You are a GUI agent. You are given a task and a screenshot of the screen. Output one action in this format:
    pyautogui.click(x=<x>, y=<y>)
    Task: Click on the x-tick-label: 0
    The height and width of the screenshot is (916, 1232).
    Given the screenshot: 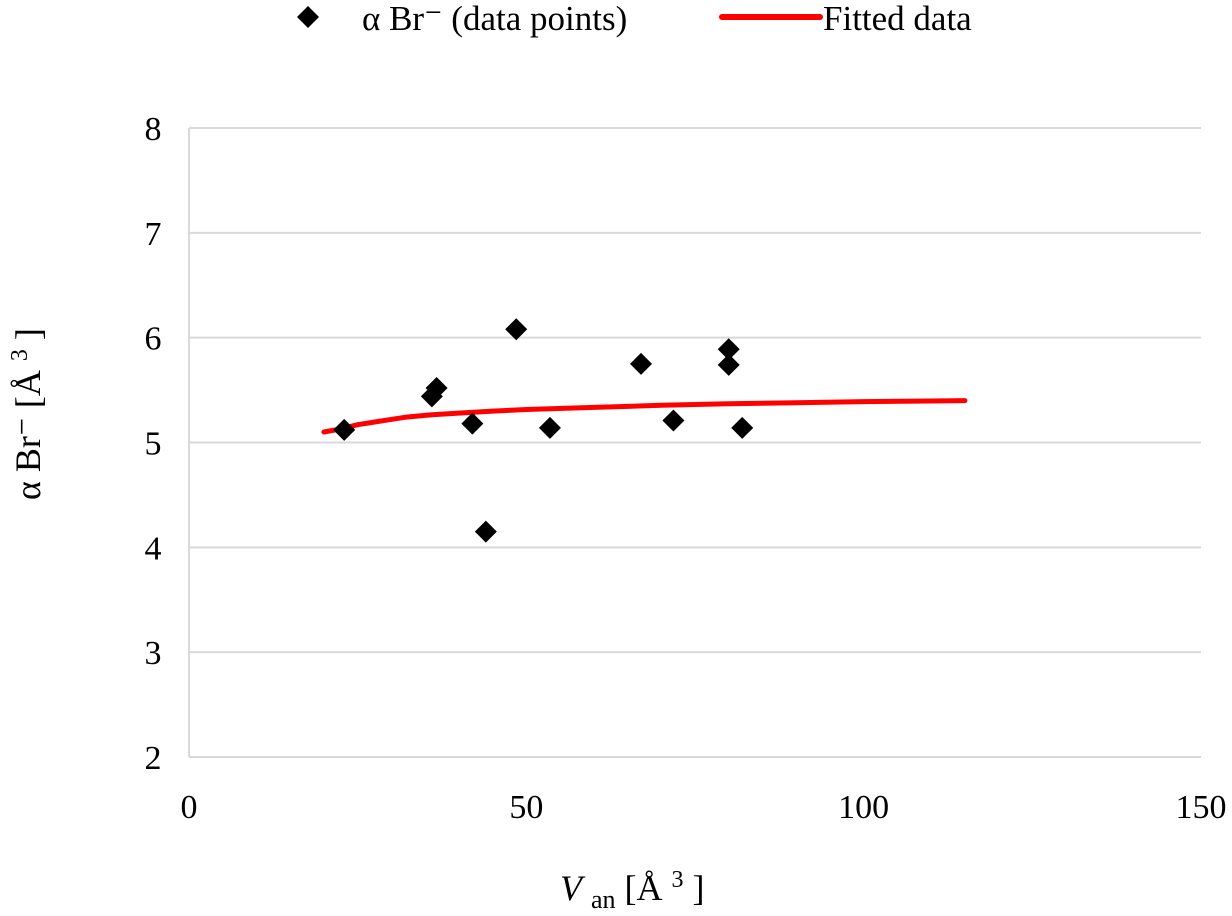 What is the action you would take?
    pyautogui.click(x=189, y=807)
    